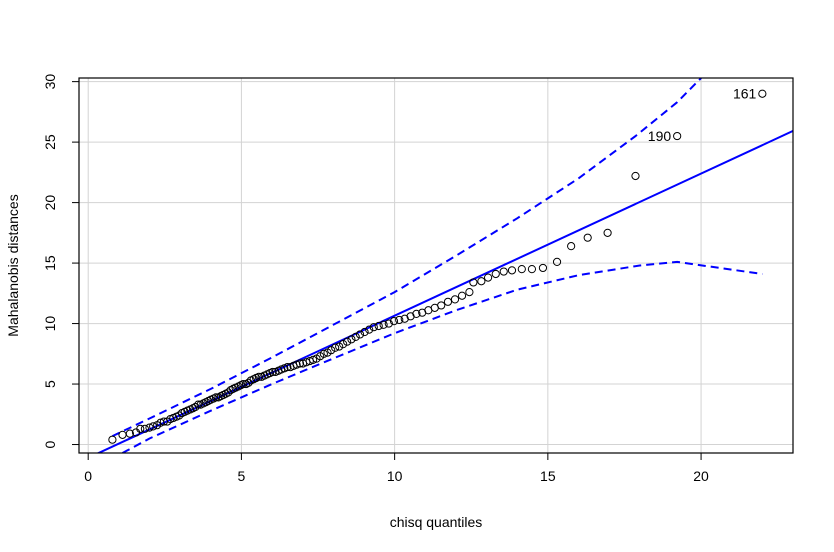 The height and width of the screenshot is (552, 834). Describe the element at coordinates (50, 384) in the screenshot. I see `y-tick-label: 5` at that location.